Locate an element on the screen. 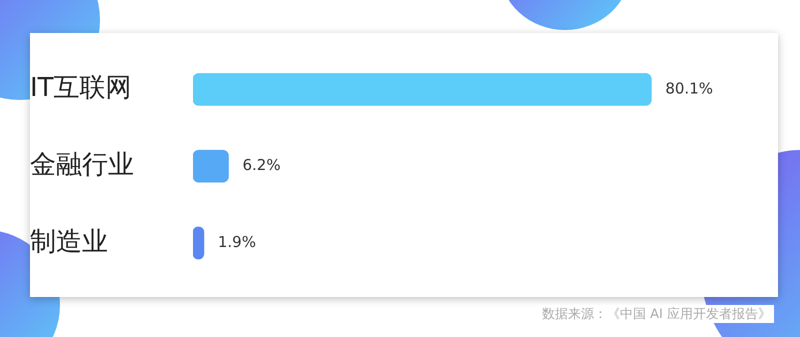 The image size is (800, 337). y-tick-label: IT互联网 is located at coordinates (81, 88).